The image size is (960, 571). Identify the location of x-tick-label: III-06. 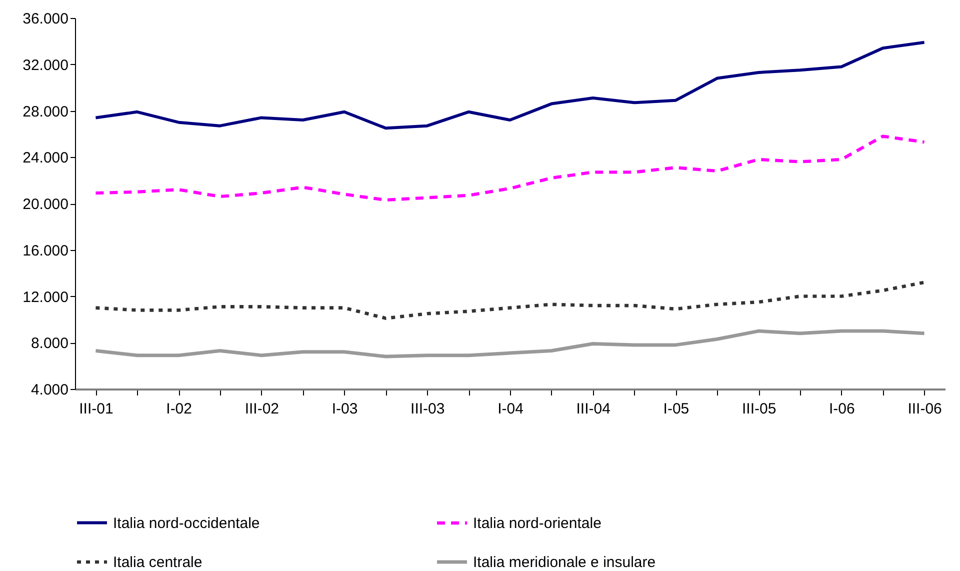
(925, 409).